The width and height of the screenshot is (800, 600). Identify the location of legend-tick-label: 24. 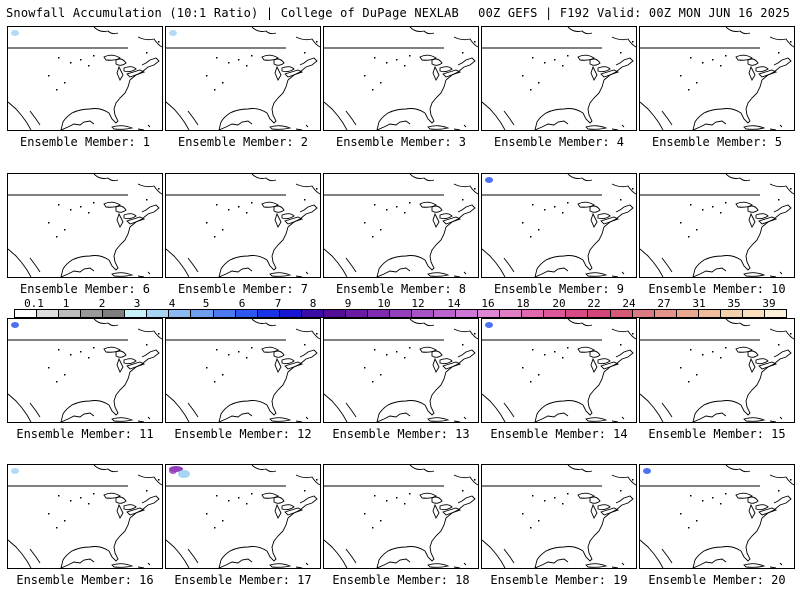
(629, 303).